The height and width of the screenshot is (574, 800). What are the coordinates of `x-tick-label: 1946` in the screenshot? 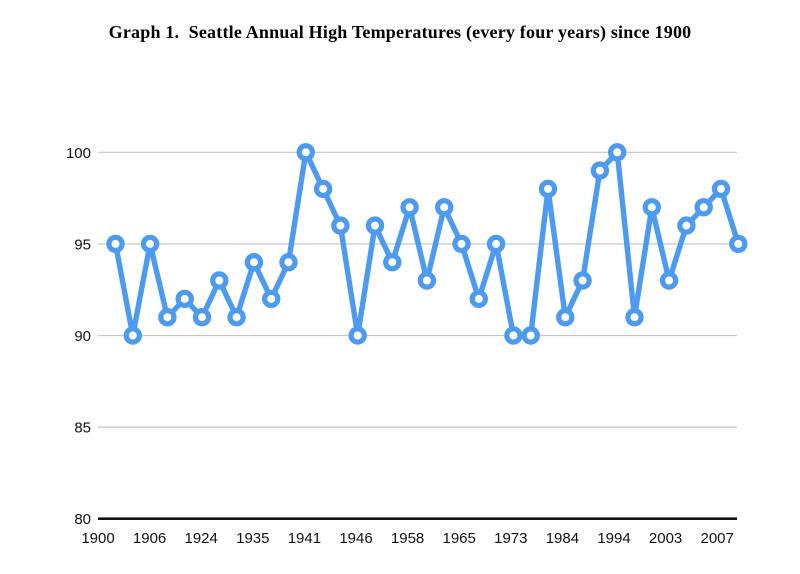 It's located at (355, 538).